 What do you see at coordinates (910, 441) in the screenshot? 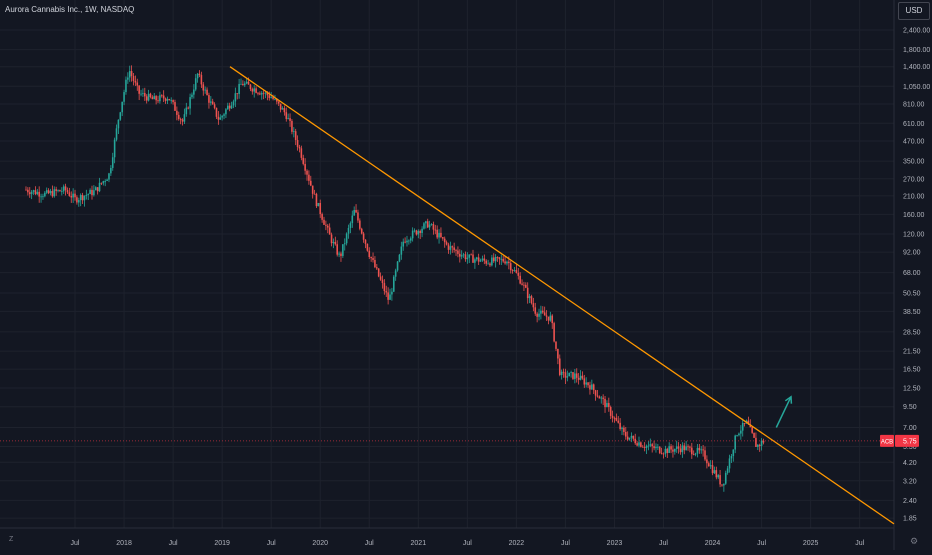
I see `price-tag-value: 5.75` at bounding box center [910, 441].